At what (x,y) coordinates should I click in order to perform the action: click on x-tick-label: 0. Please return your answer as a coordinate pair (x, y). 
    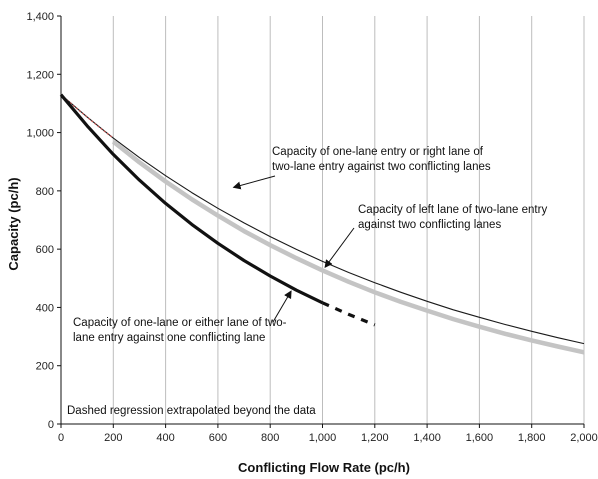
    Looking at the image, I should click on (61, 438).